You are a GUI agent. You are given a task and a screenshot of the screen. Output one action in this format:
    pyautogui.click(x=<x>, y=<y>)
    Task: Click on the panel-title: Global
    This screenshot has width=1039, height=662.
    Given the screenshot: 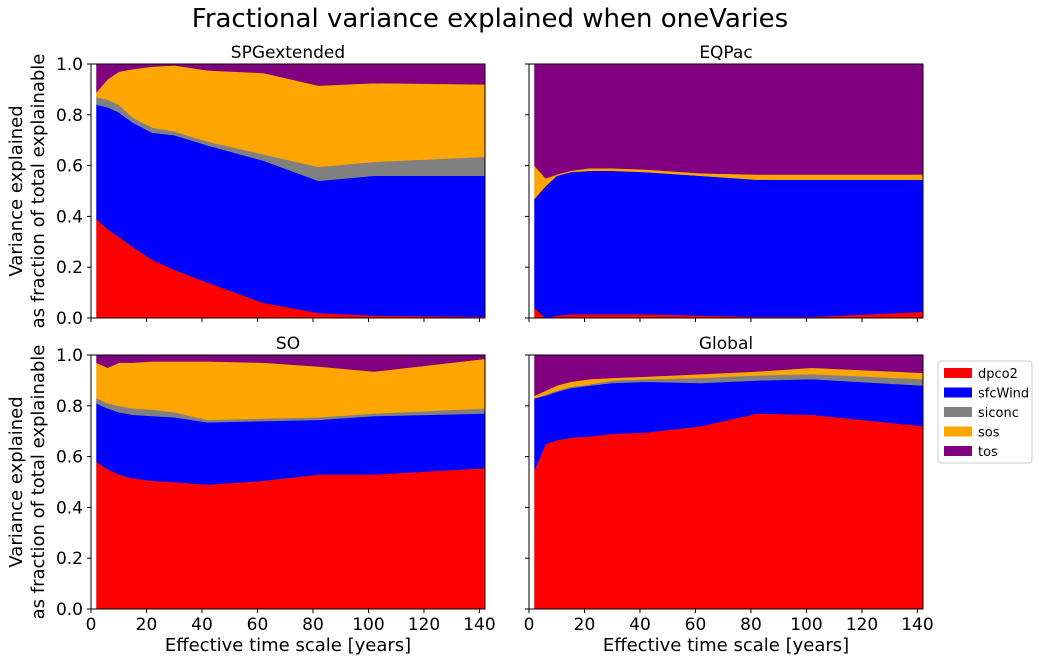 What is the action you would take?
    pyautogui.click(x=726, y=344)
    